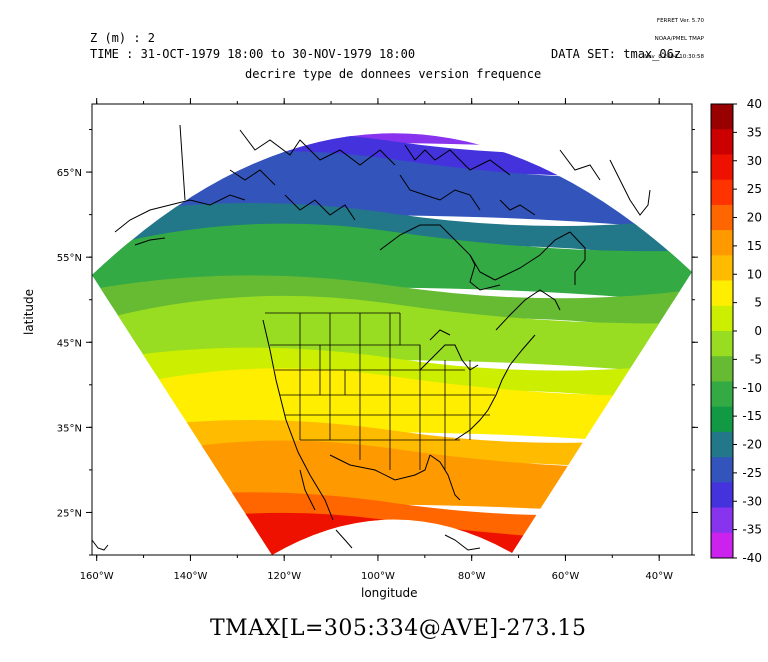 Image resolution: width=768 pixels, height=662 pixels. I want to click on colorbar-label: -20, so click(752, 445).